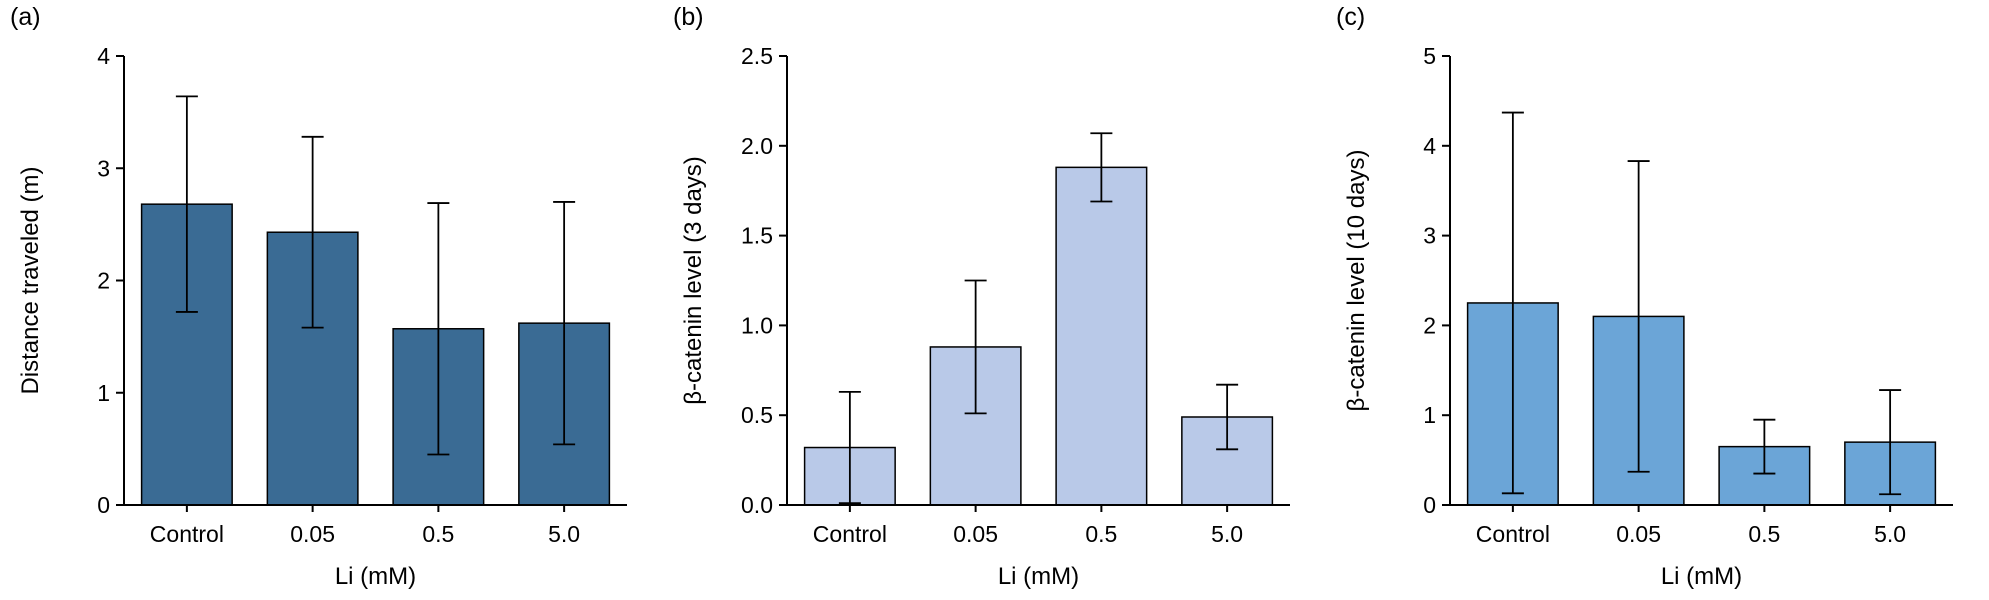 This screenshot has height=600, width=1989. Describe the element at coordinates (438, 534) in the screenshot. I see `x-tick-label-a-0.5: 0.5` at that location.